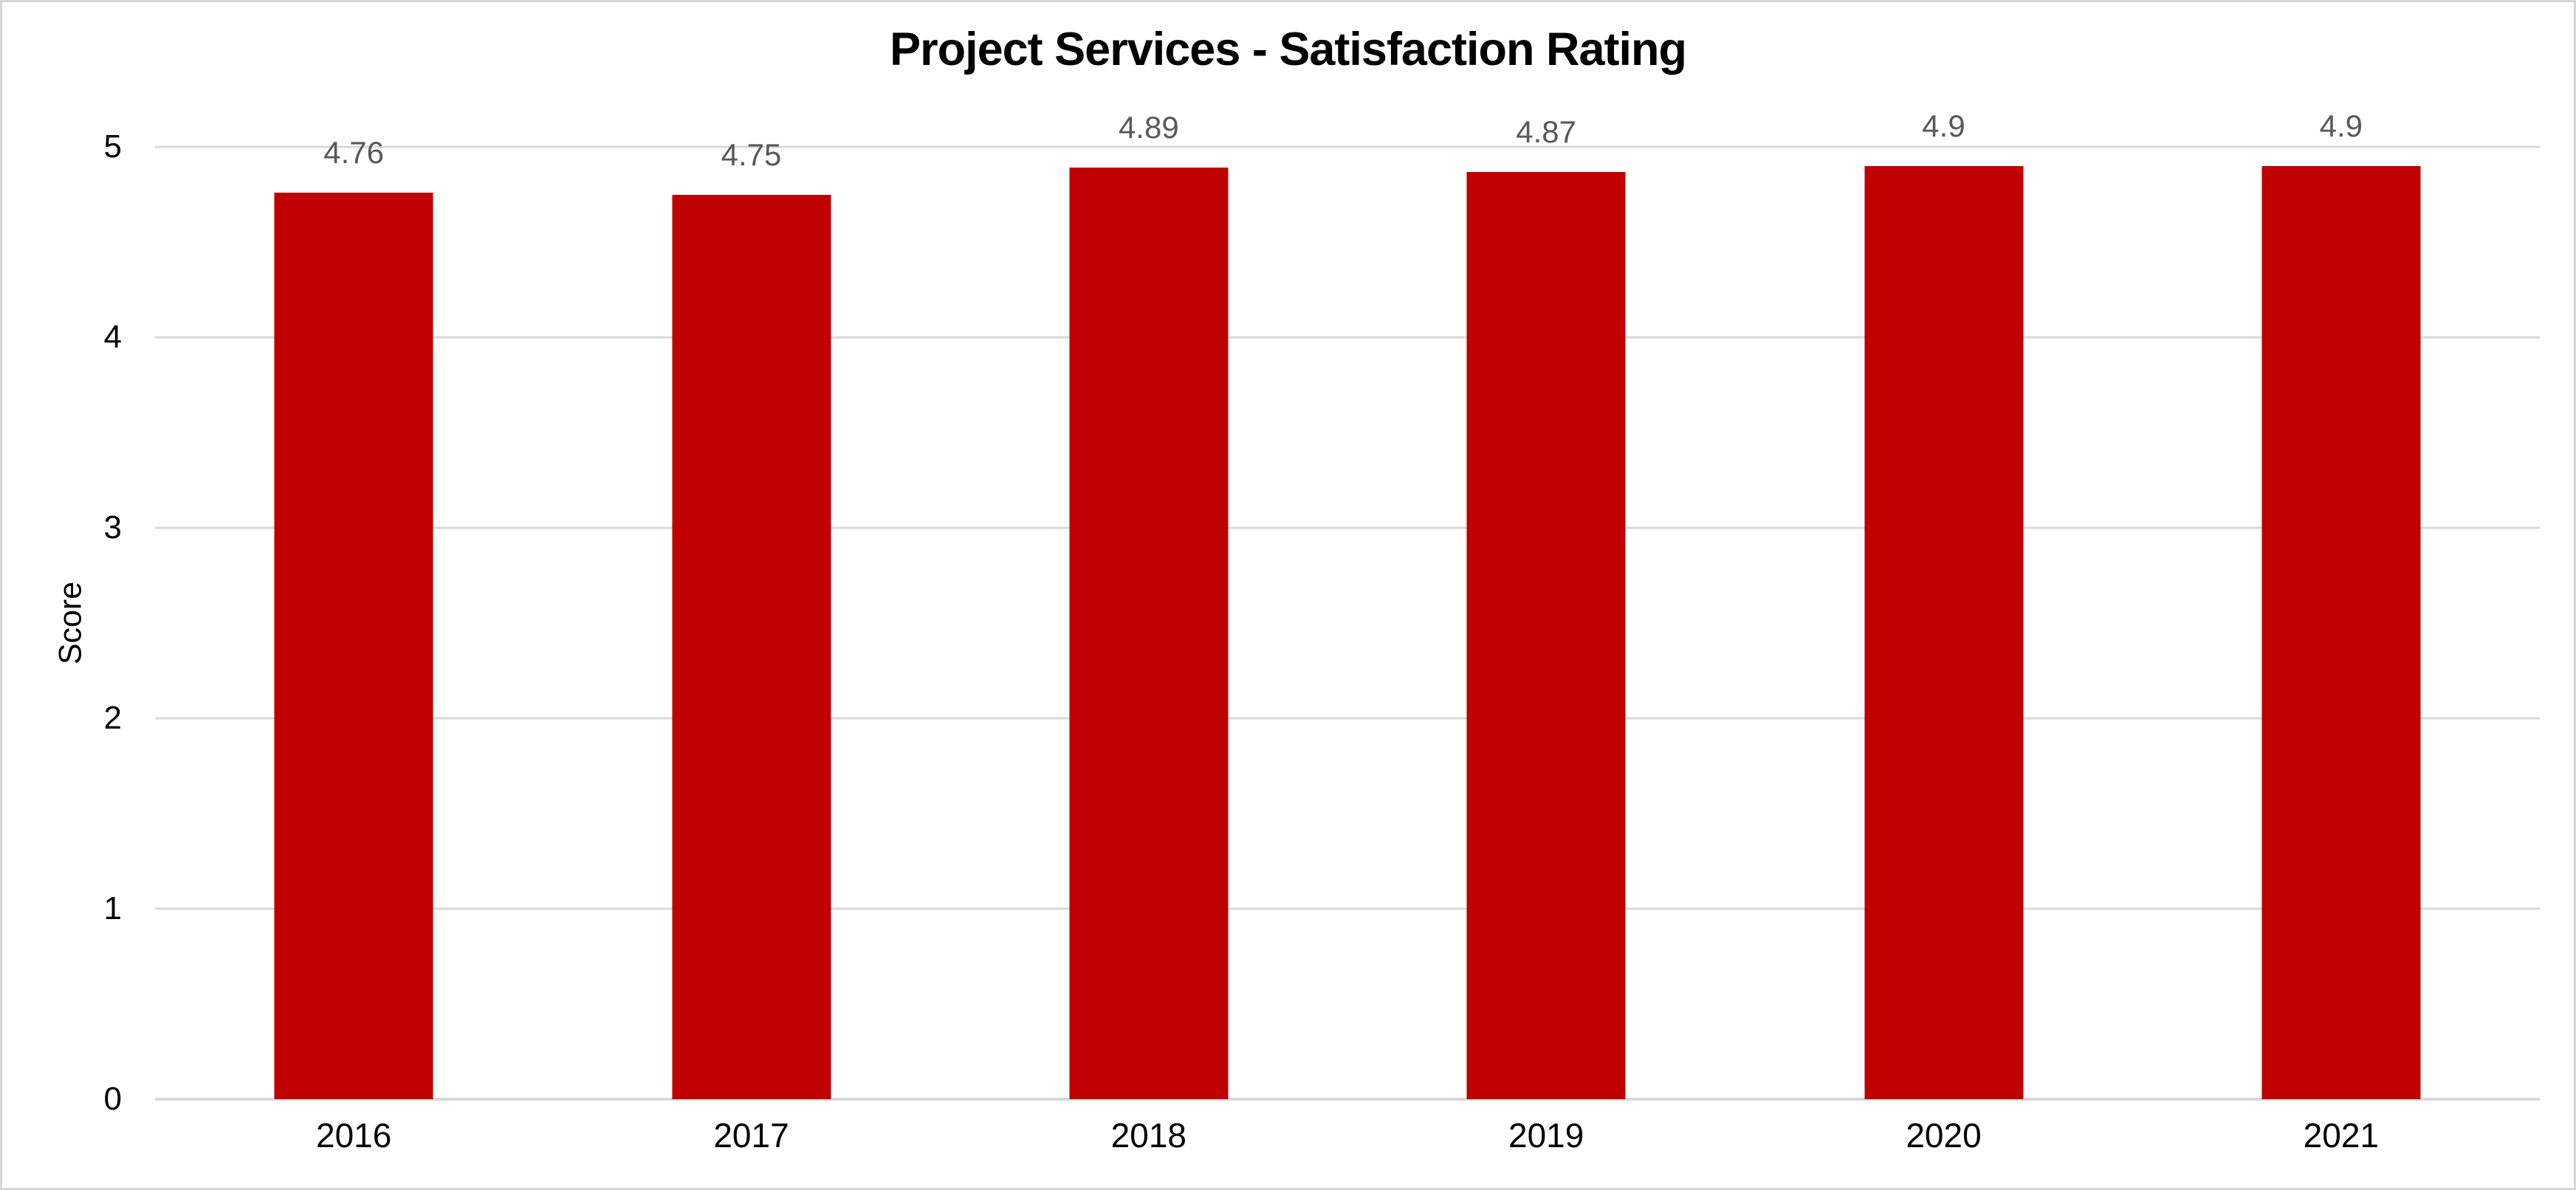  I want to click on bar-value-label: 4.89, so click(1148, 128).